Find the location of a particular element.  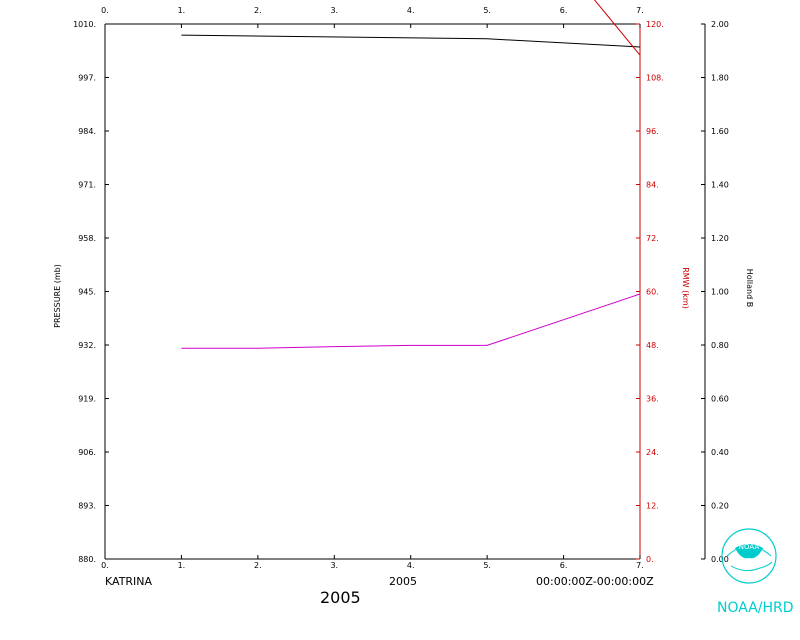

x-bottom-tick-label: 1. is located at coordinates (182, 565).